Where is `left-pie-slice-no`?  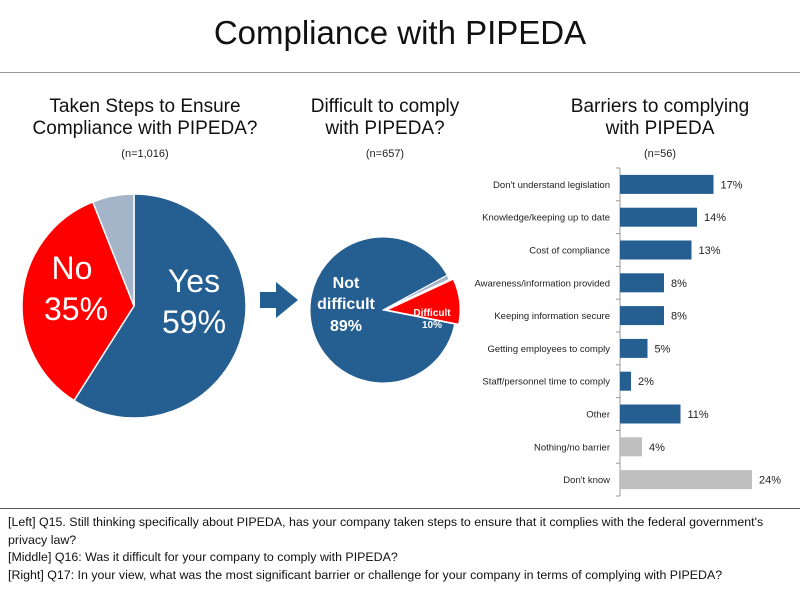 left-pie-slice-no is located at coordinates (78, 301).